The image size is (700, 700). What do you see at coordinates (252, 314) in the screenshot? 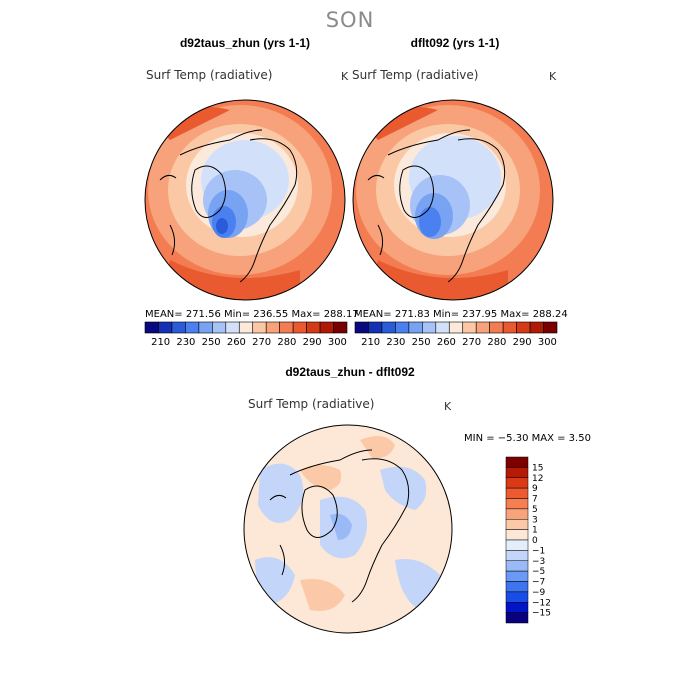
I see `panel-1-stats: MEAN= 271.56 Min= 236.55 Max= 288.17` at bounding box center [252, 314].